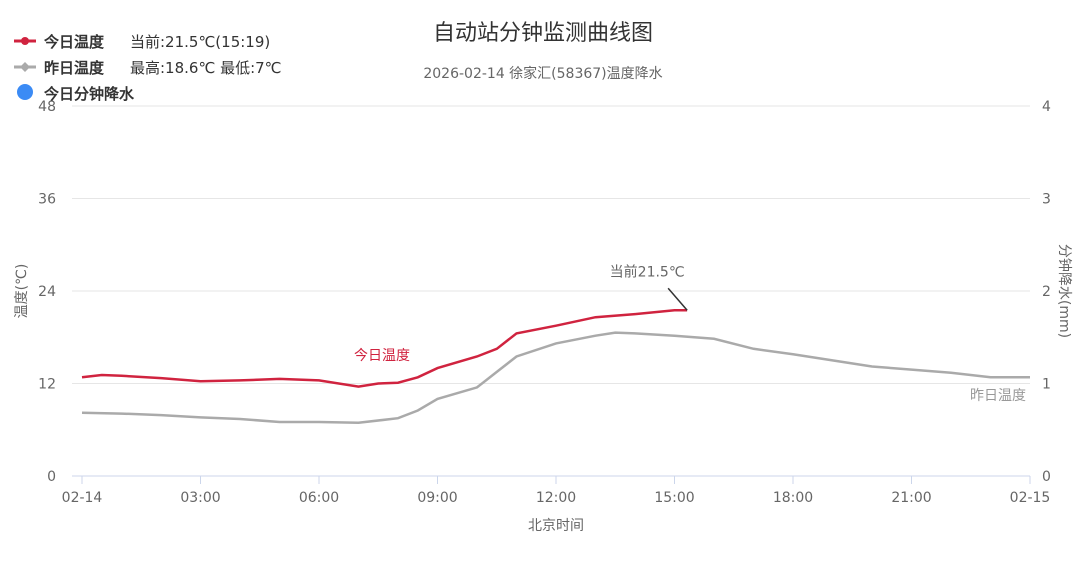 This screenshot has width=1080, height=568. Describe the element at coordinates (25, 41) in the screenshot. I see `legend-dot-icon` at that location.